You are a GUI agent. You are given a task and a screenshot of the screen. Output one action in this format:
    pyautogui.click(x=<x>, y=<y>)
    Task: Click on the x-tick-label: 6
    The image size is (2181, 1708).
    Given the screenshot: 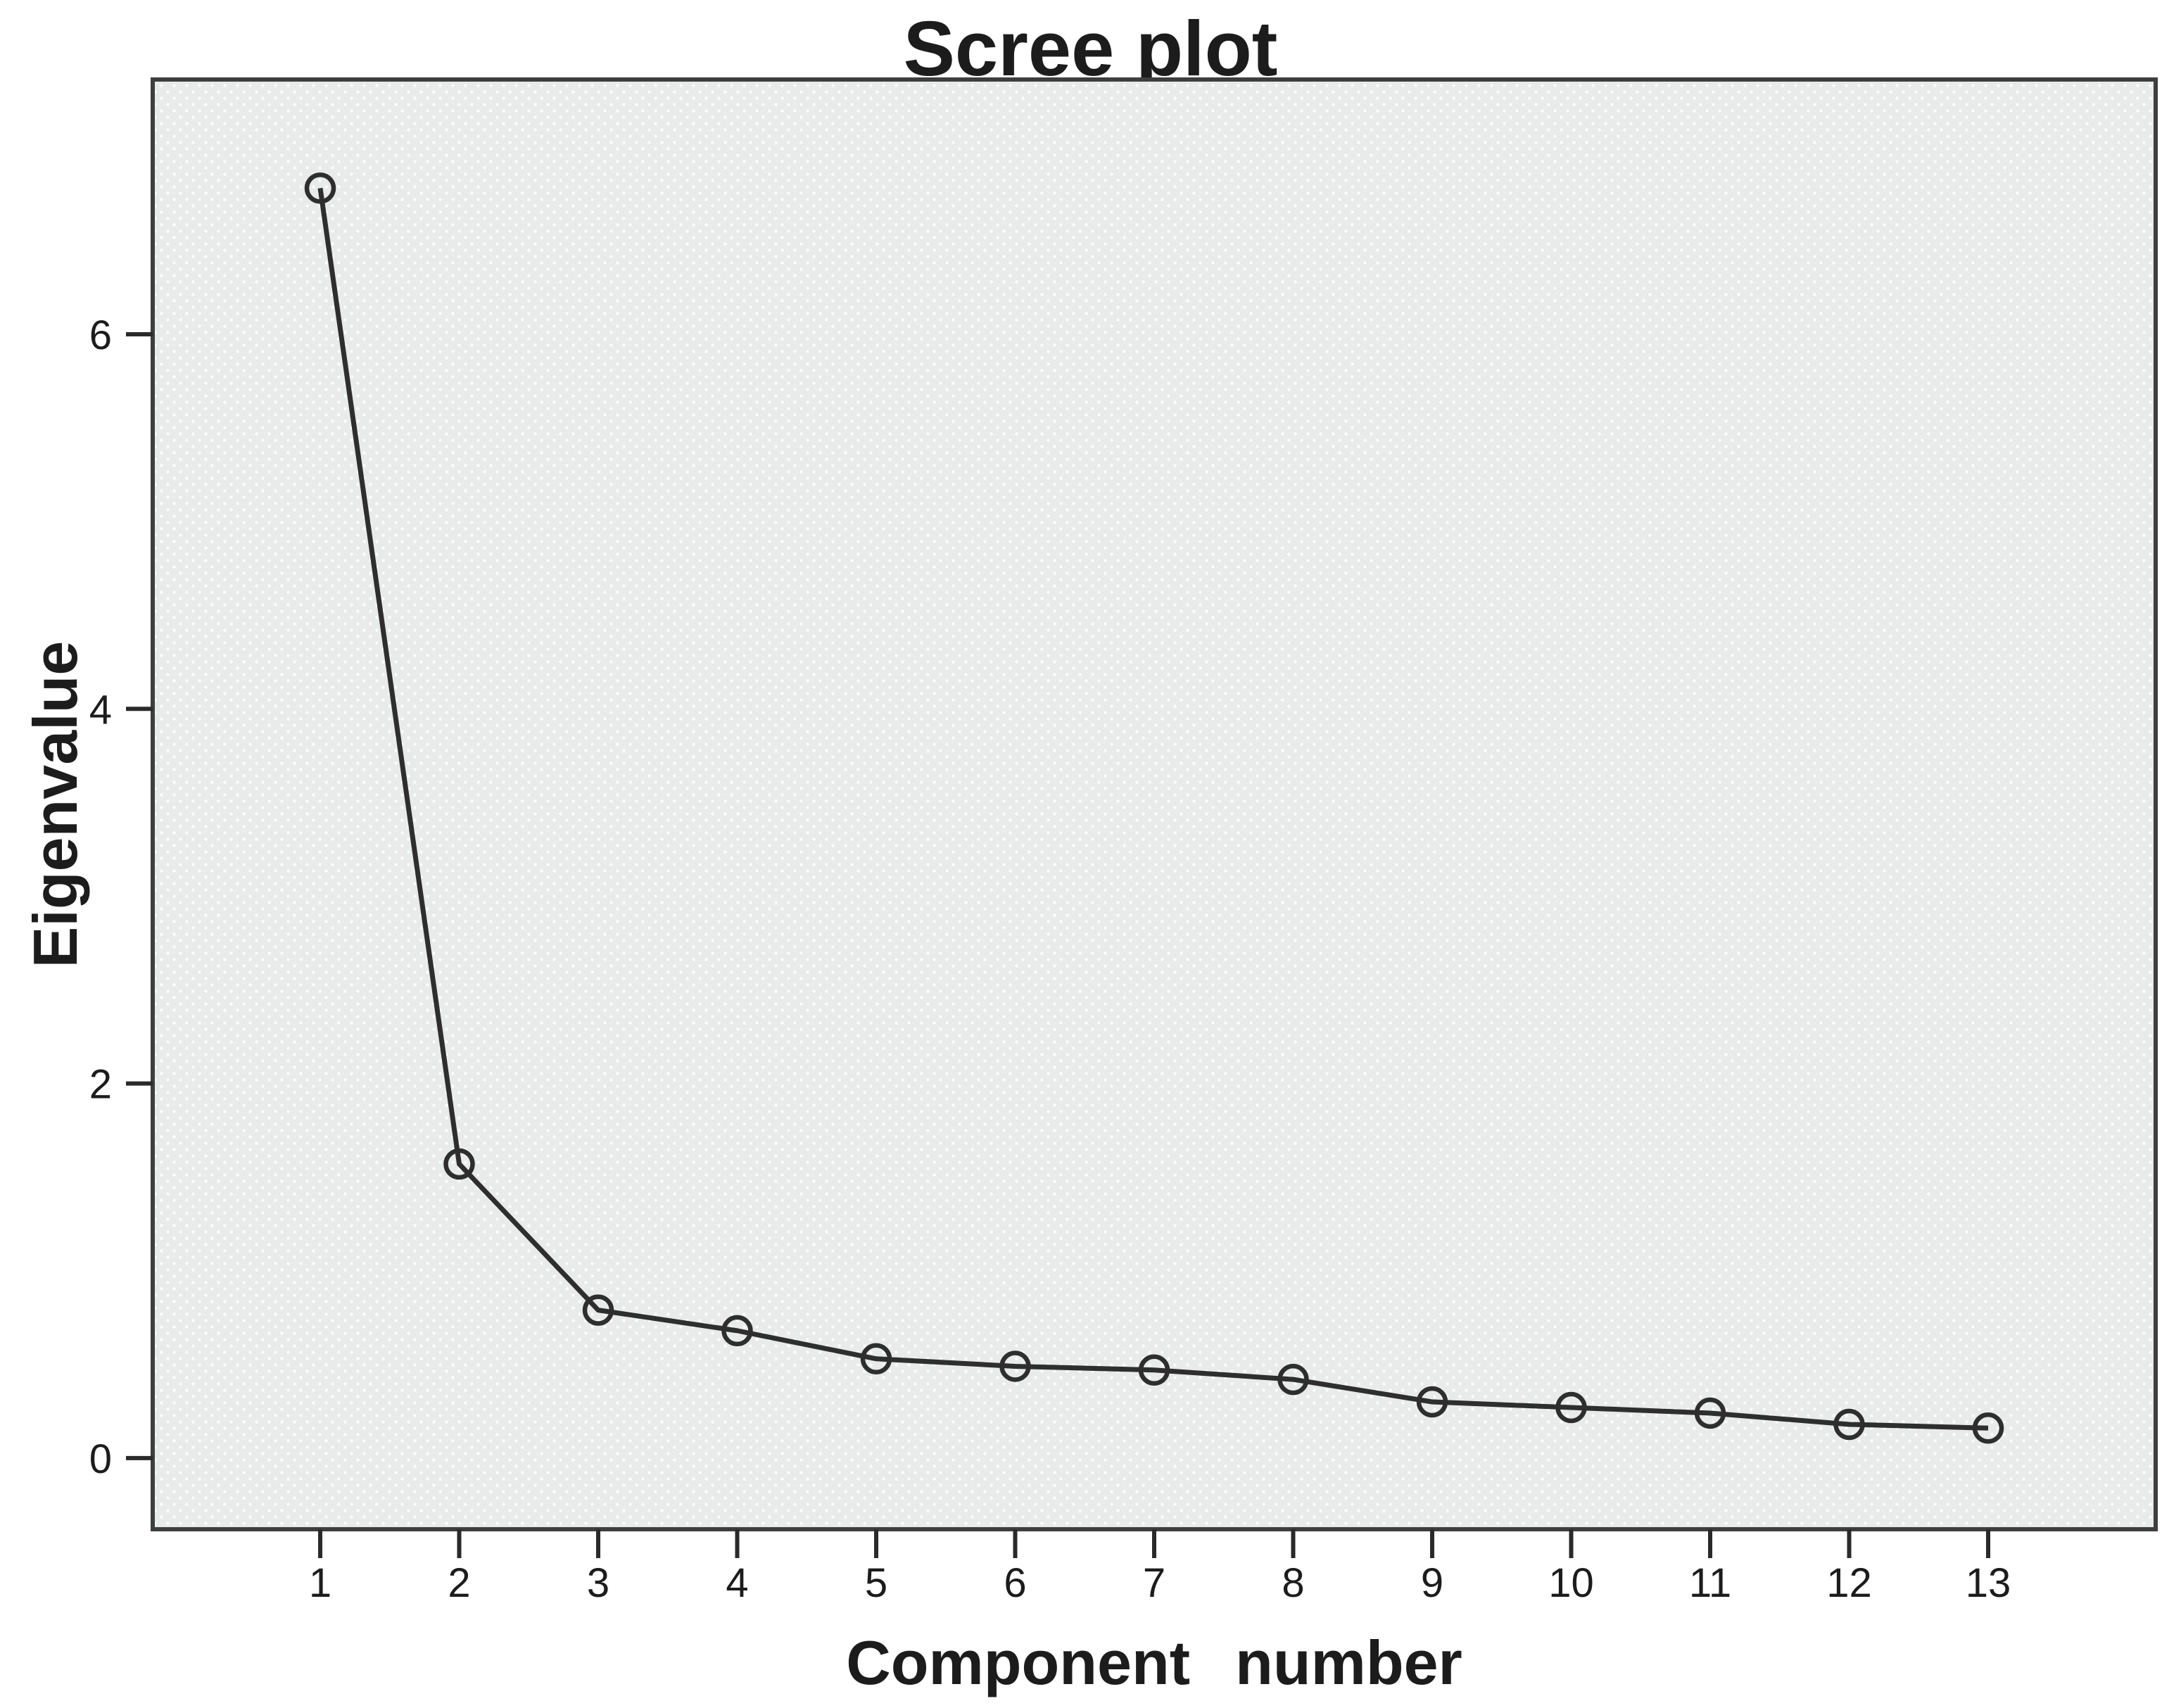 What is the action you would take?
    pyautogui.click(x=1015, y=1583)
    